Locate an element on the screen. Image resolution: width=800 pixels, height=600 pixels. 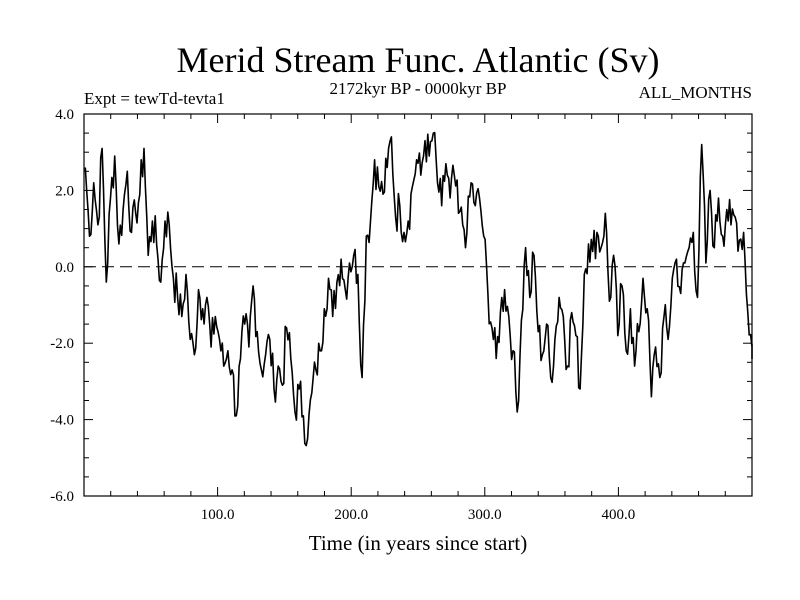
y-tick-label: 2.0 is located at coordinates (64, 191).